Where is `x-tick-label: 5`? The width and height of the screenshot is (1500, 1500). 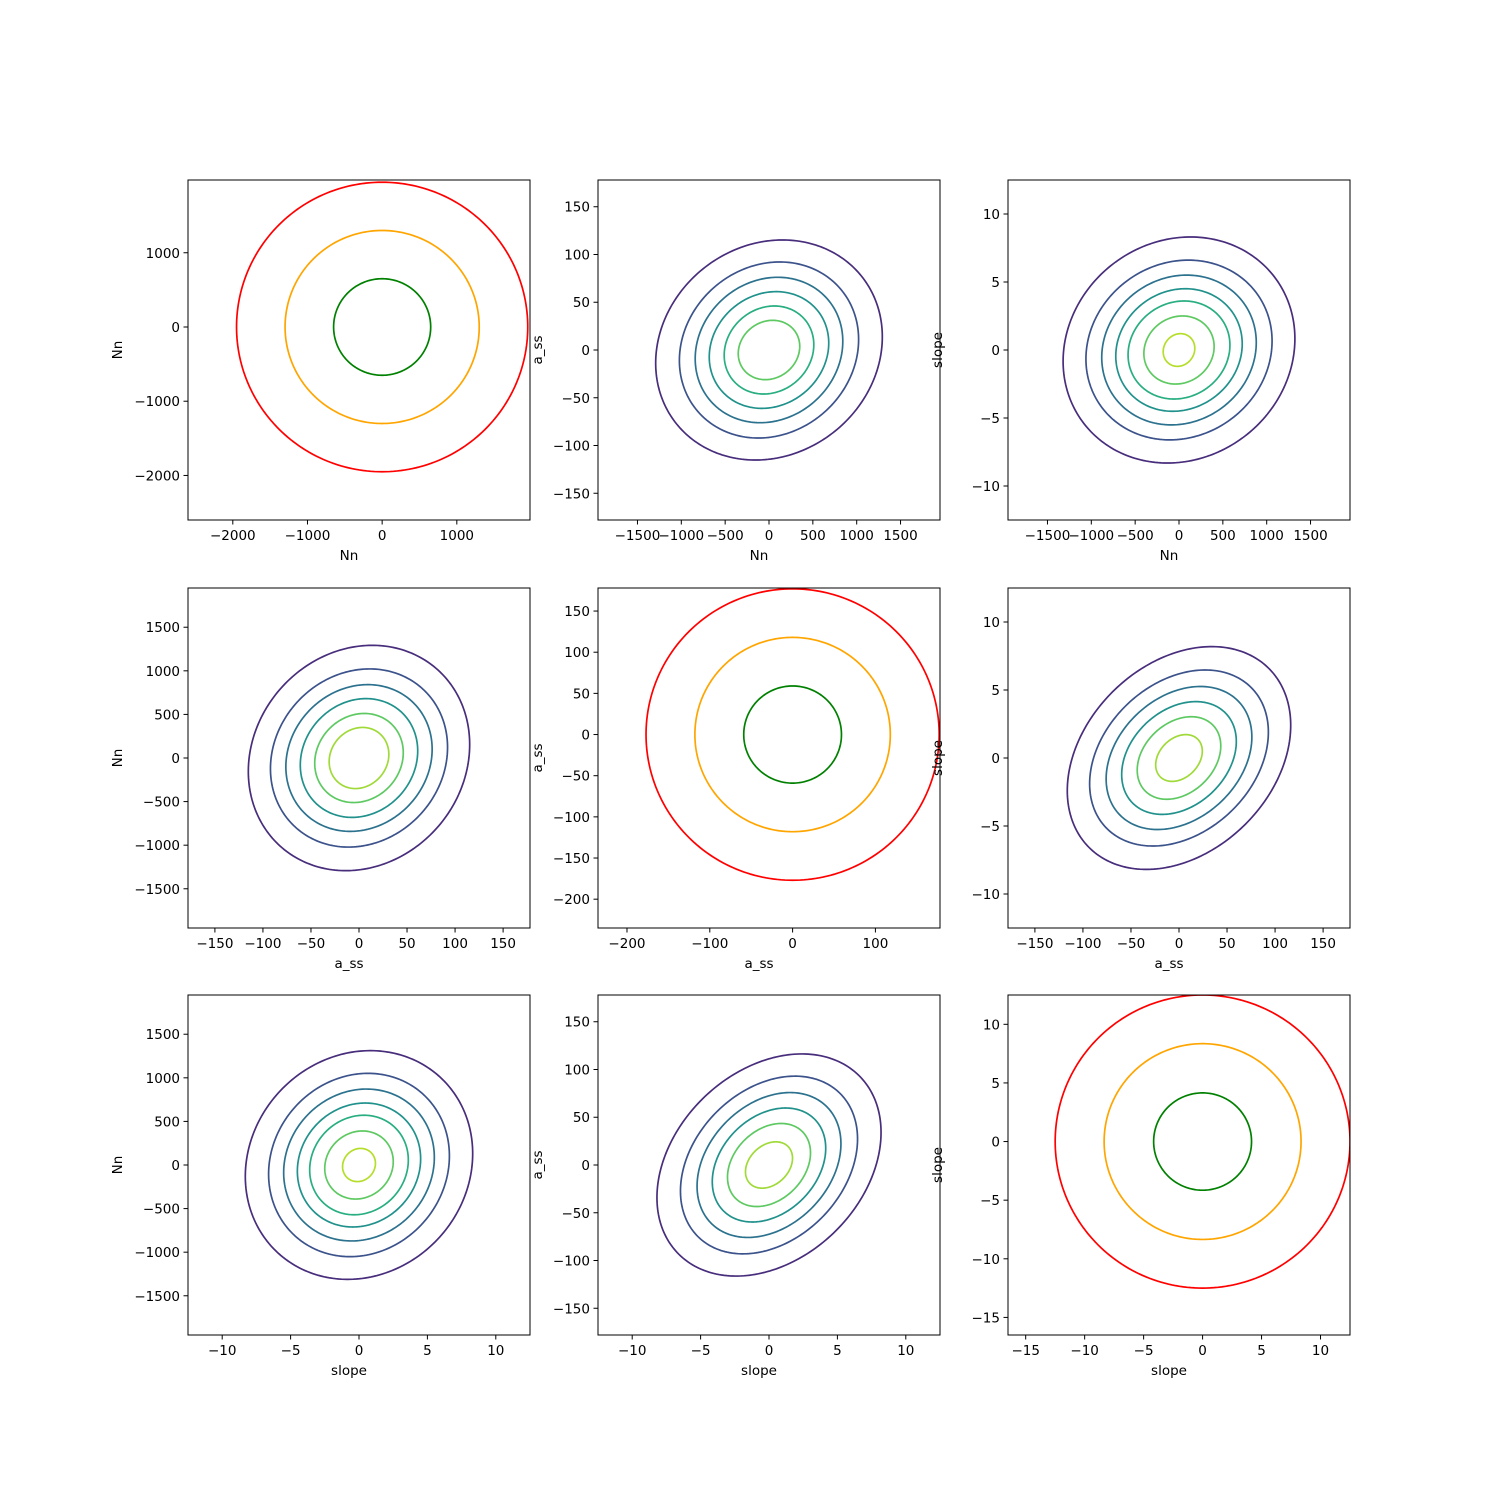 x-tick-label: 5 is located at coordinates (427, 1351).